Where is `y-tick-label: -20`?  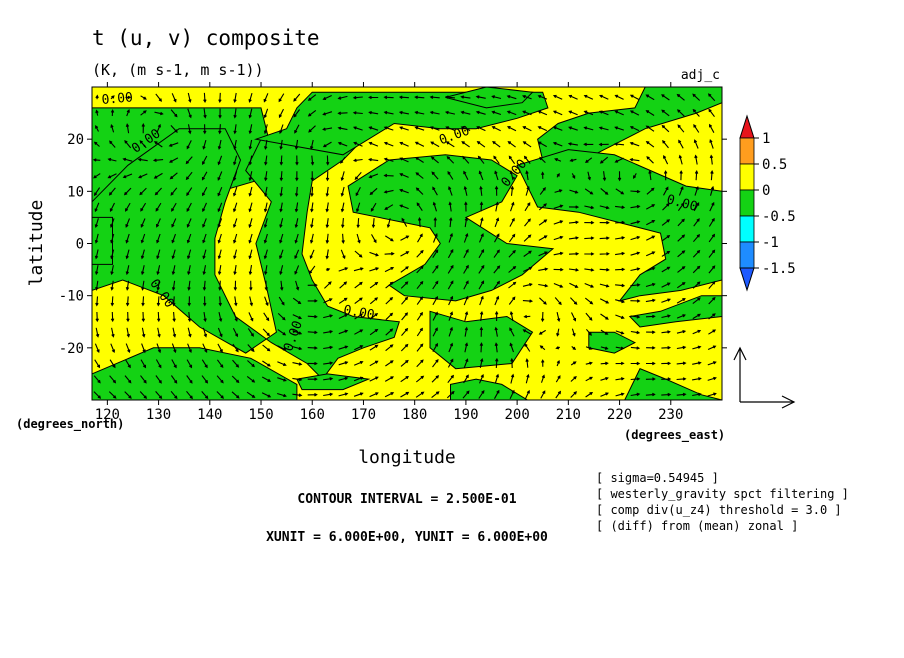 y-tick-label: -20 is located at coordinates (71, 349).